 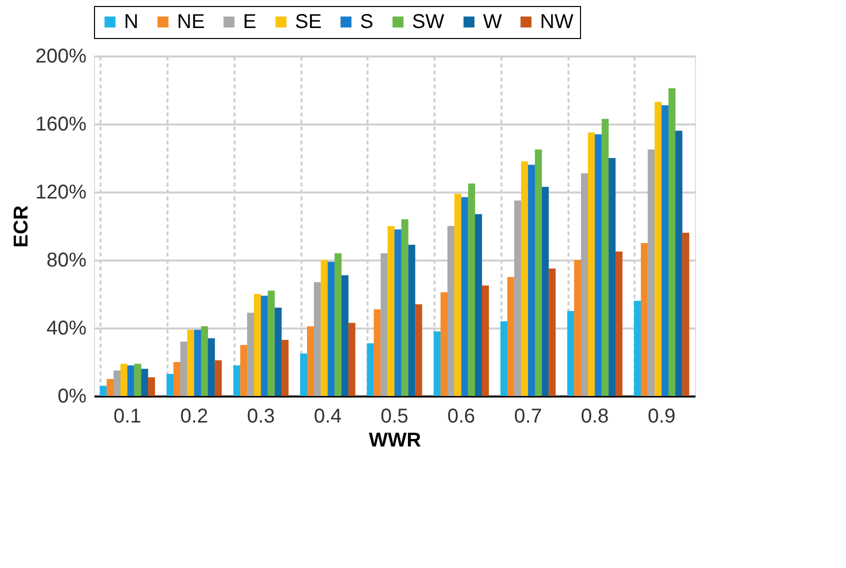 What do you see at coordinates (594, 417) in the screenshot?
I see `x-tick-label: 0.8` at bounding box center [594, 417].